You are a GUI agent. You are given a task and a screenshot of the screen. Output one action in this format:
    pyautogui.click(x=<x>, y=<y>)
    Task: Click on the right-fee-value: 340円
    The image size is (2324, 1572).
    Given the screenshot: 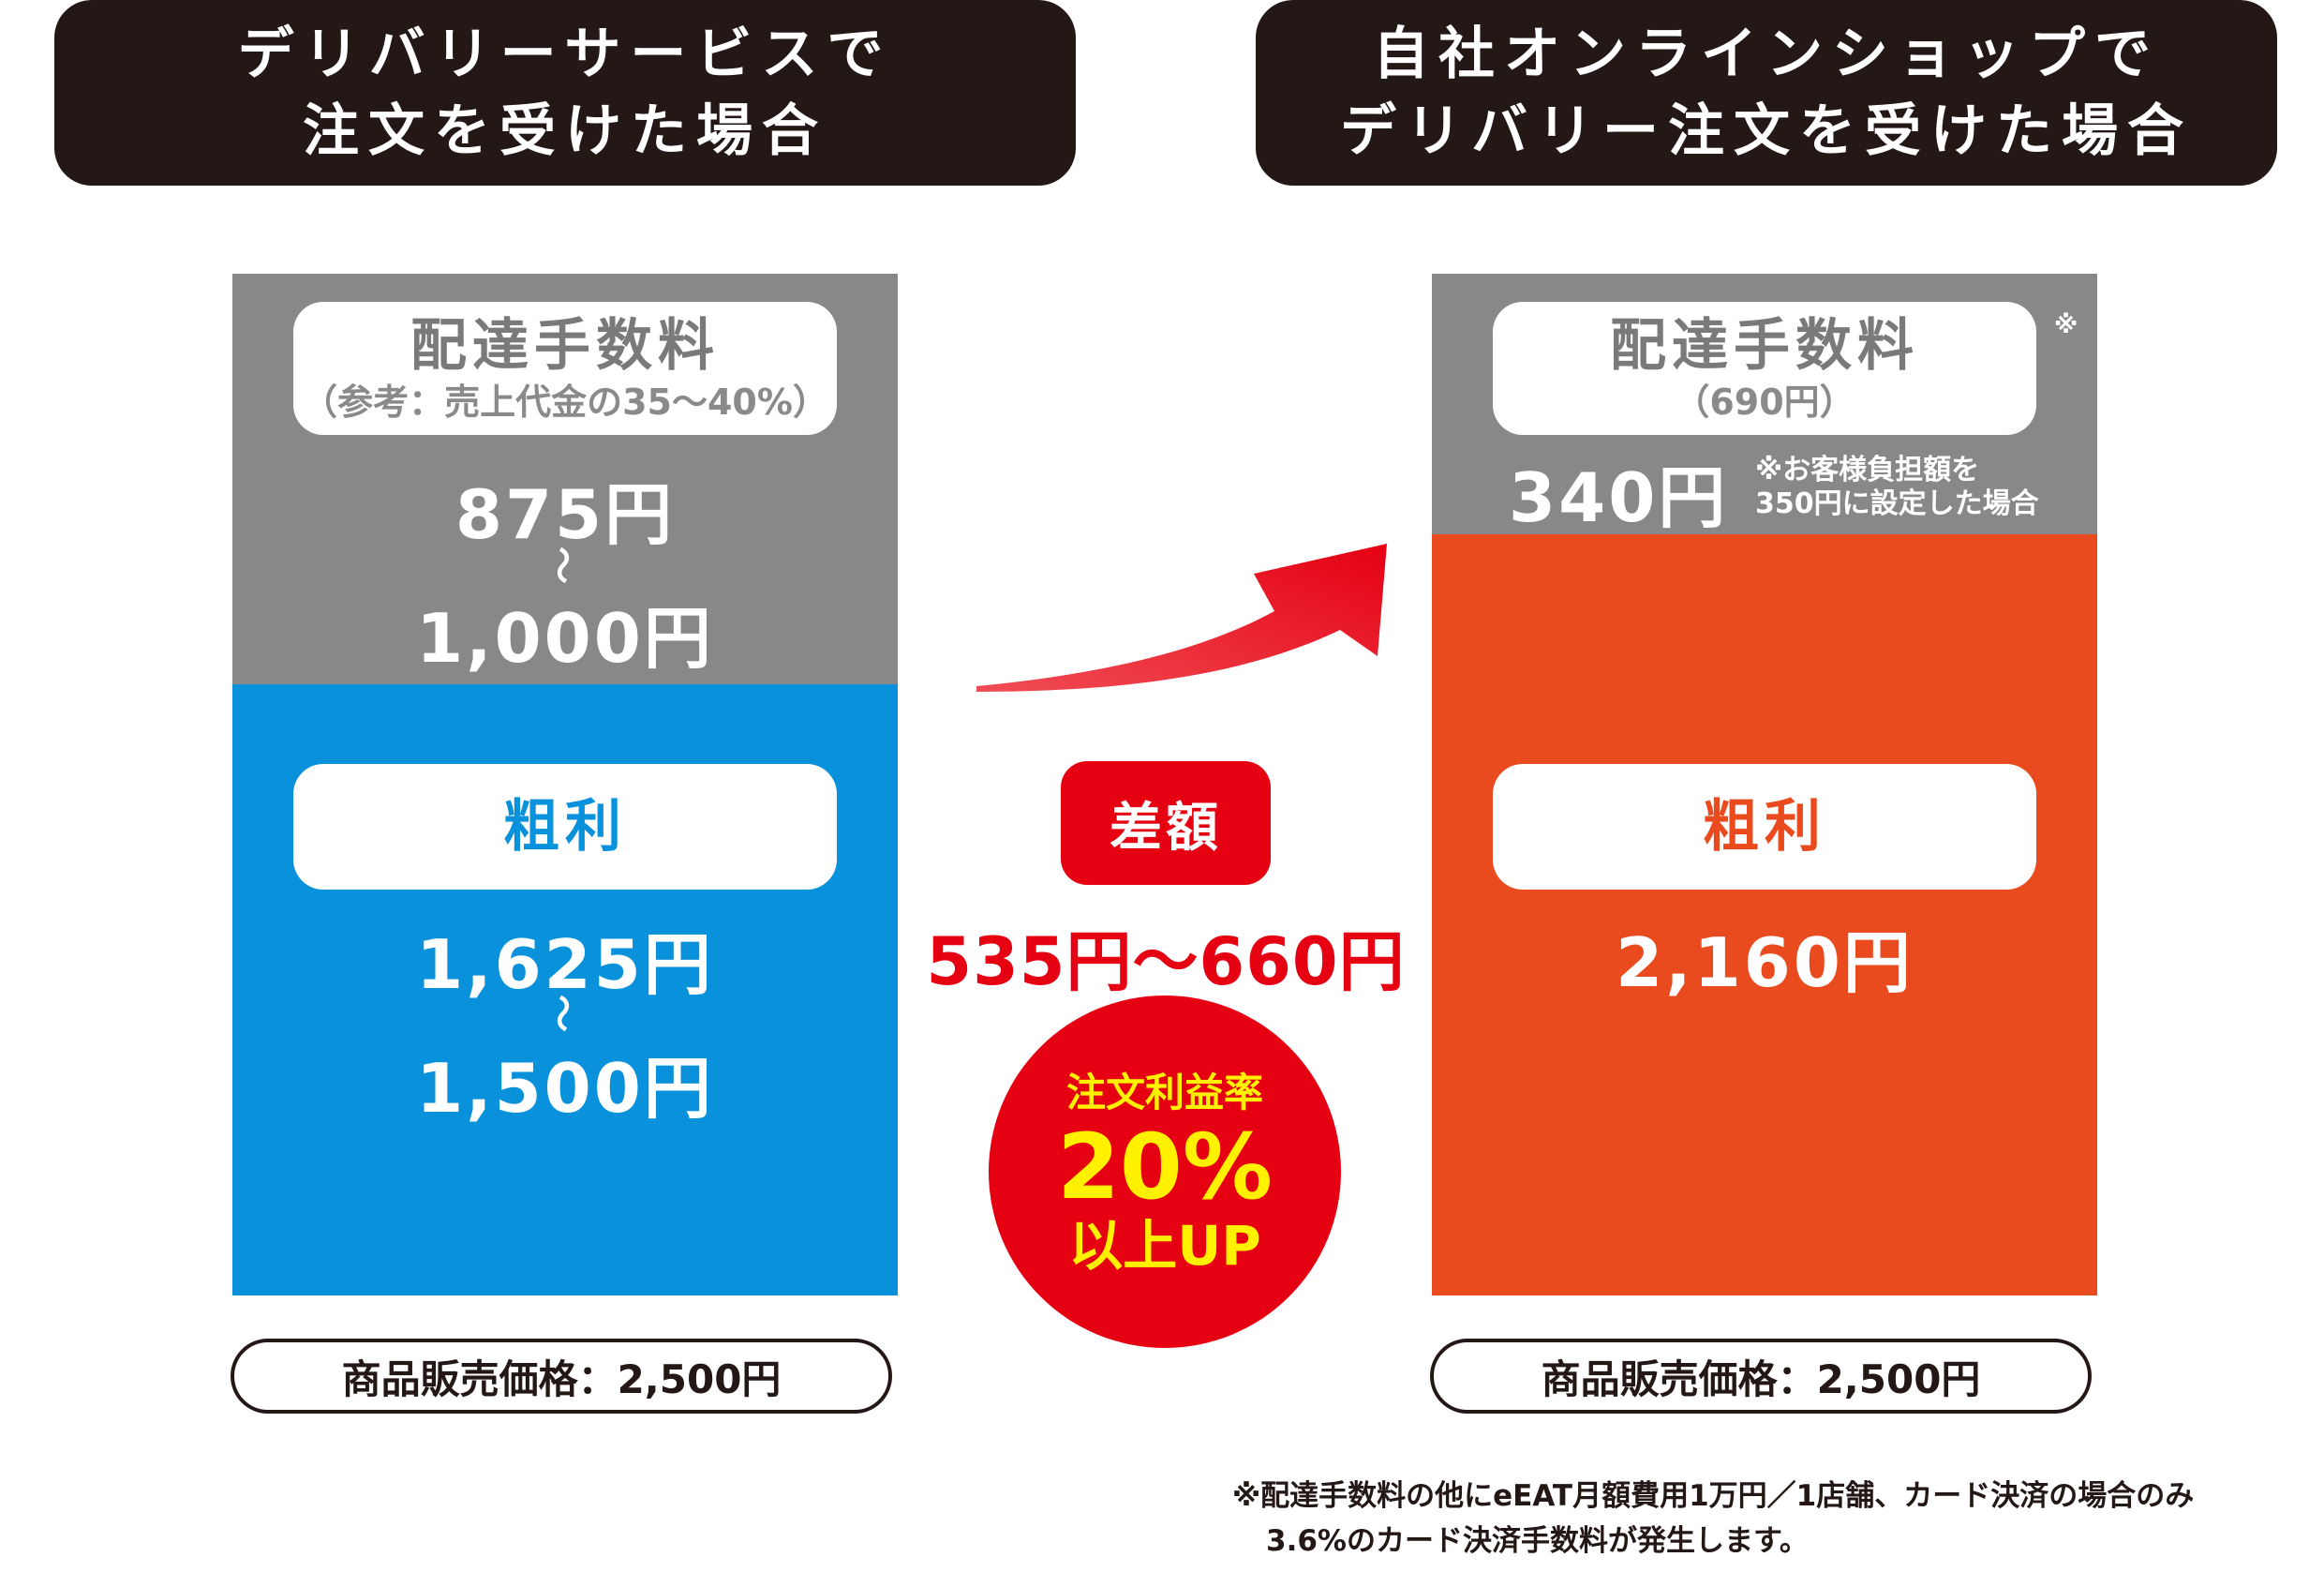 What is the action you would take?
    pyautogui.click(x=1619, y=497)
    